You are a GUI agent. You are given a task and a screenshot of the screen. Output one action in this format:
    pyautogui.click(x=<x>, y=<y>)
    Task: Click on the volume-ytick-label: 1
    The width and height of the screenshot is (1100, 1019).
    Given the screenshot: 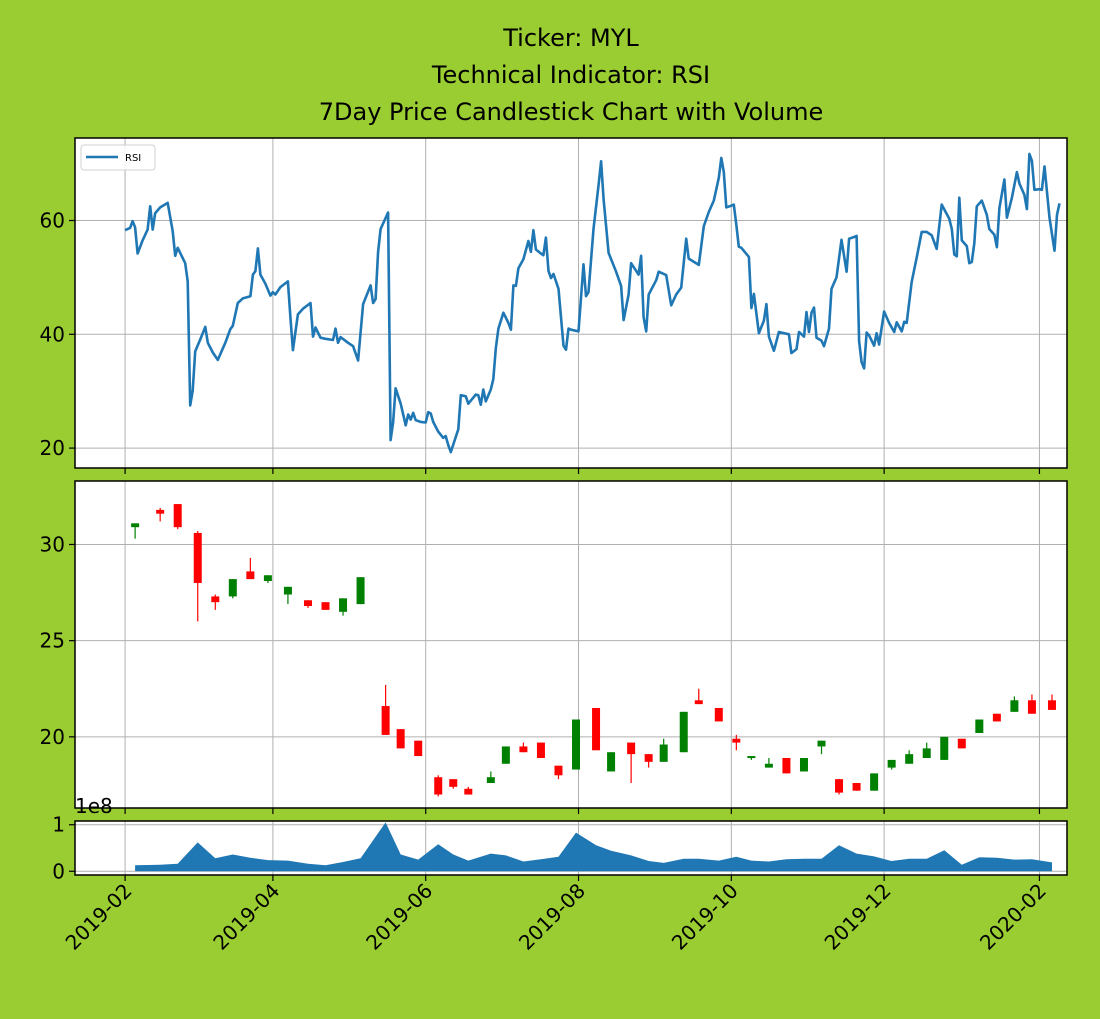 What is the action you would take?
    pyautogui.click(x=58, y=825)
    